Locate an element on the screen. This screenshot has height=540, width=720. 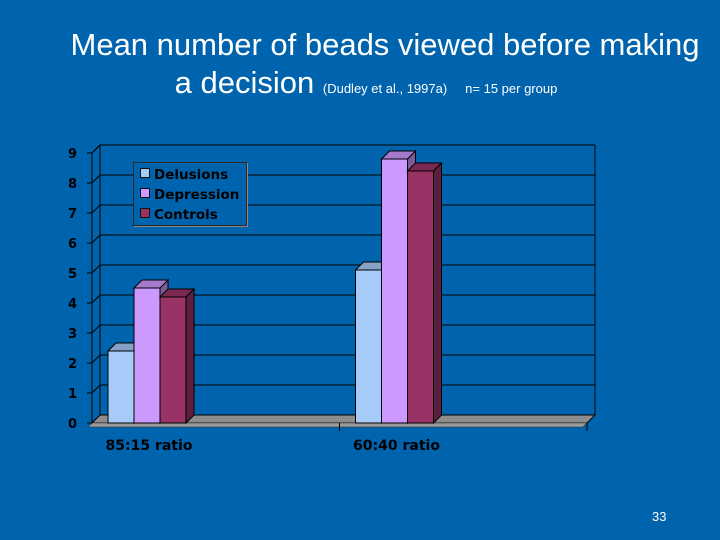
legend-swatch-depression is located at coordinates (145, 193).